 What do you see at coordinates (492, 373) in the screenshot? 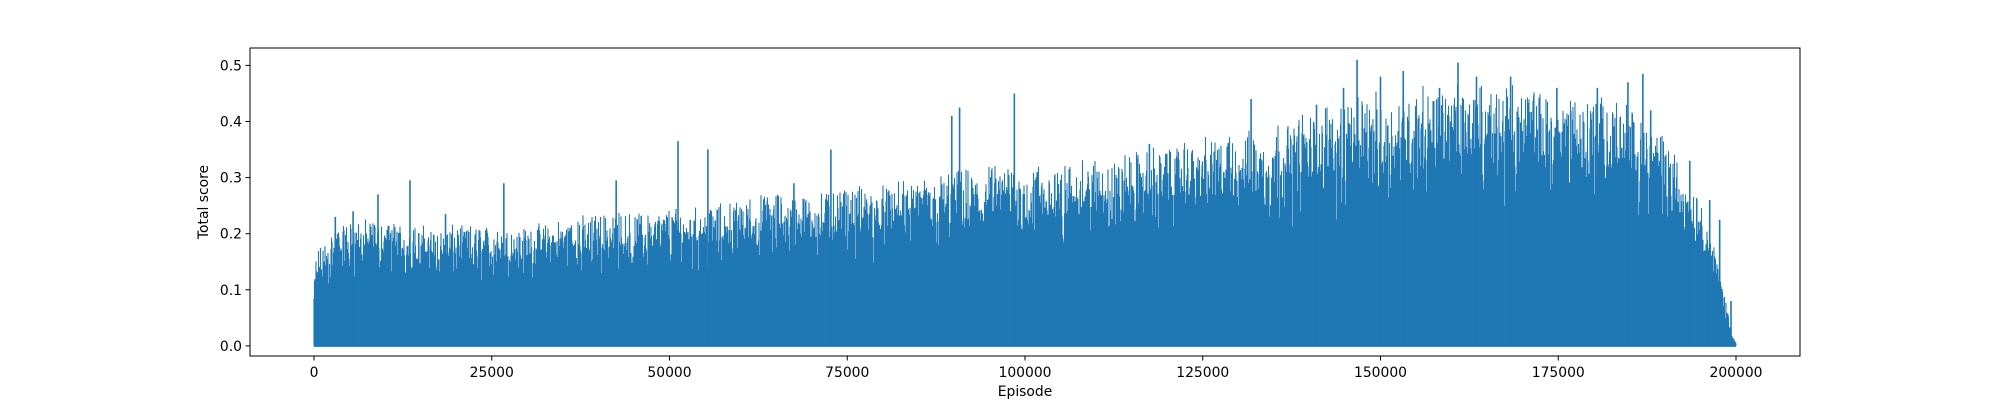
I see `x-tick-label: 25000` at bounding box center [492, 373].